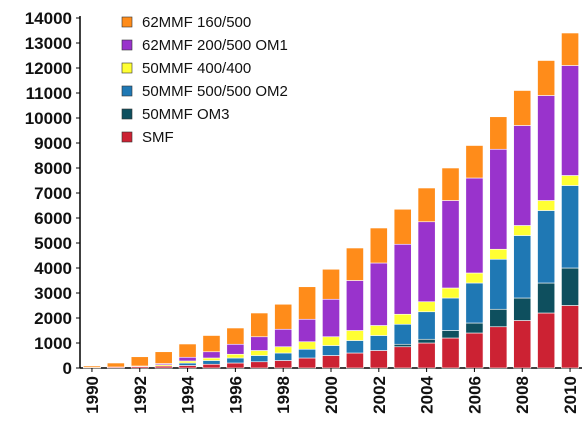 The width and height of the screenshot is (584, 432). What do you see at coordinates (211, 355) in the screenshot?
I see `bar-segment-62mmf-200-500-om1-1995` at bounding box center [211, 355].